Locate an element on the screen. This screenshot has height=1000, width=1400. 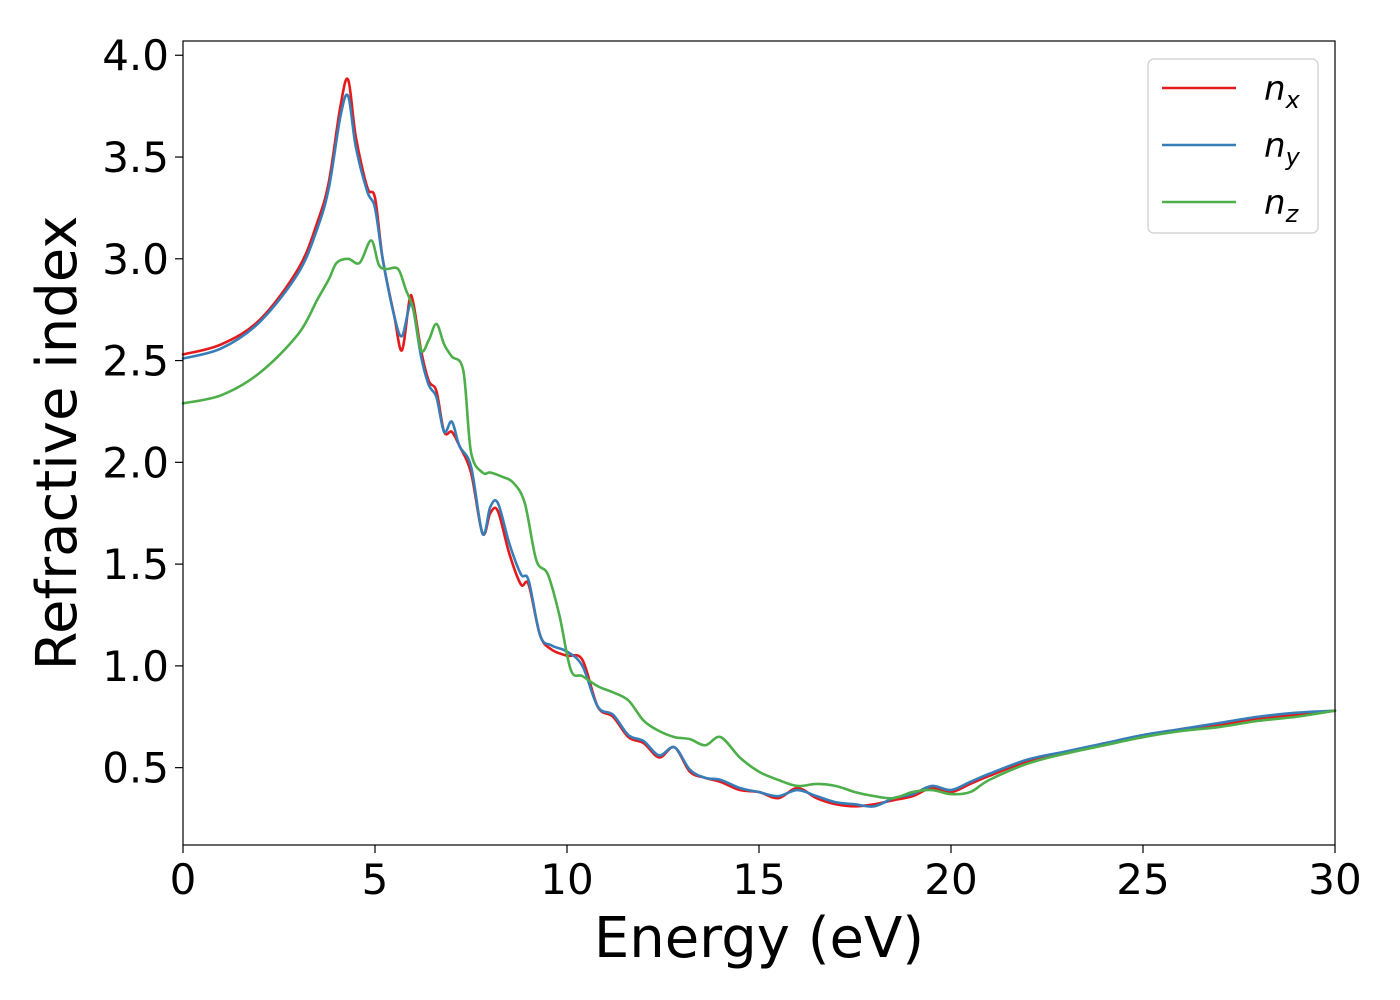
y-tick-label: 1.0 is located at coordinates (135, 666).